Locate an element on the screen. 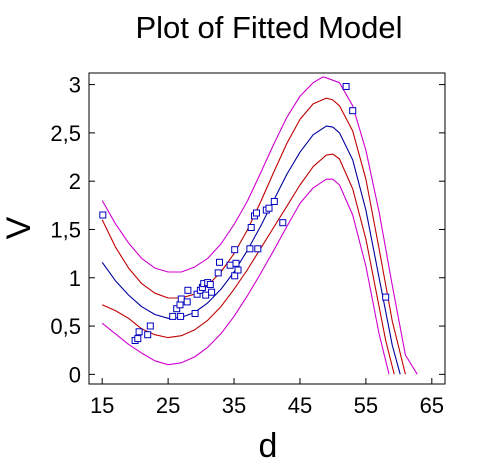 This screenshot has width=502, height=464. y-tick-label: 2,5 is located at coordinates (65, 133).